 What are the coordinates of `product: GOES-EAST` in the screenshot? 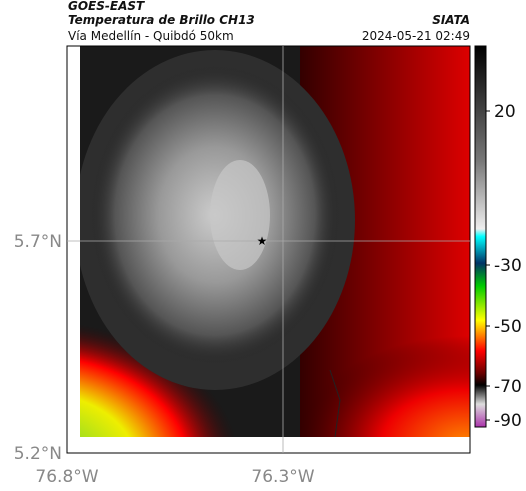 It's located at (106, 6).